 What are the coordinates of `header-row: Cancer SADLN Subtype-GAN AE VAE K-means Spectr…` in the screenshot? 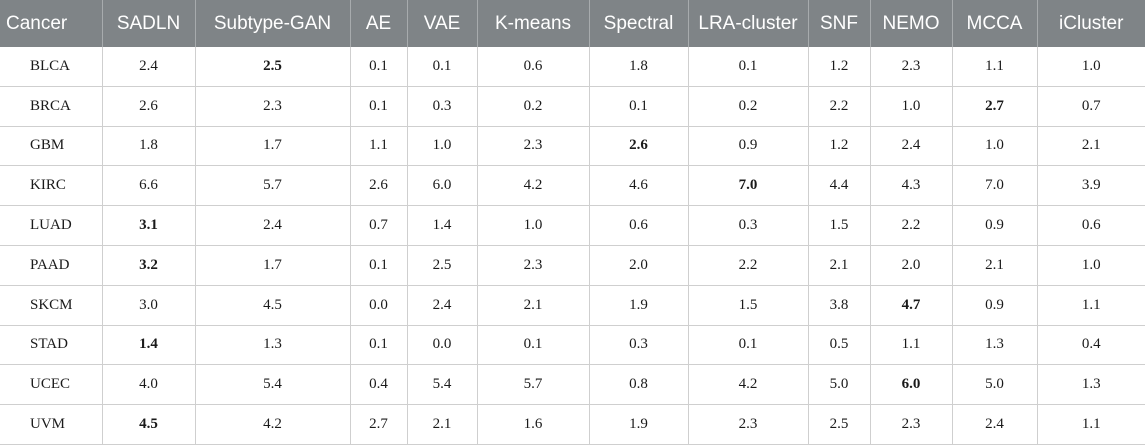 It's located at (572, 23).